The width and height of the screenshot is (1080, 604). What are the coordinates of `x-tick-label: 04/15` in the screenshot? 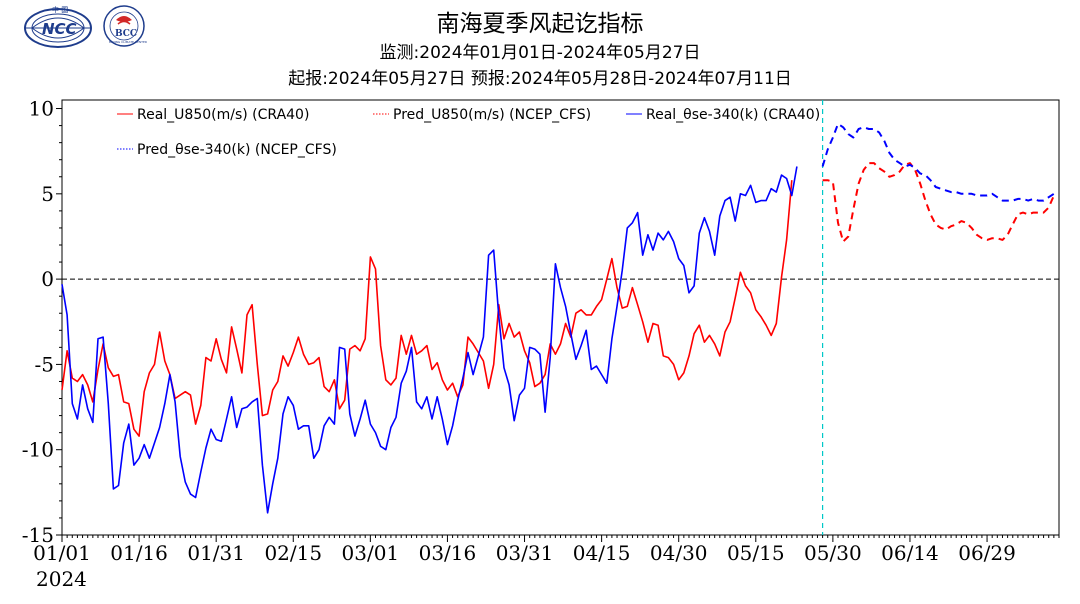 It's located at (602, 553).